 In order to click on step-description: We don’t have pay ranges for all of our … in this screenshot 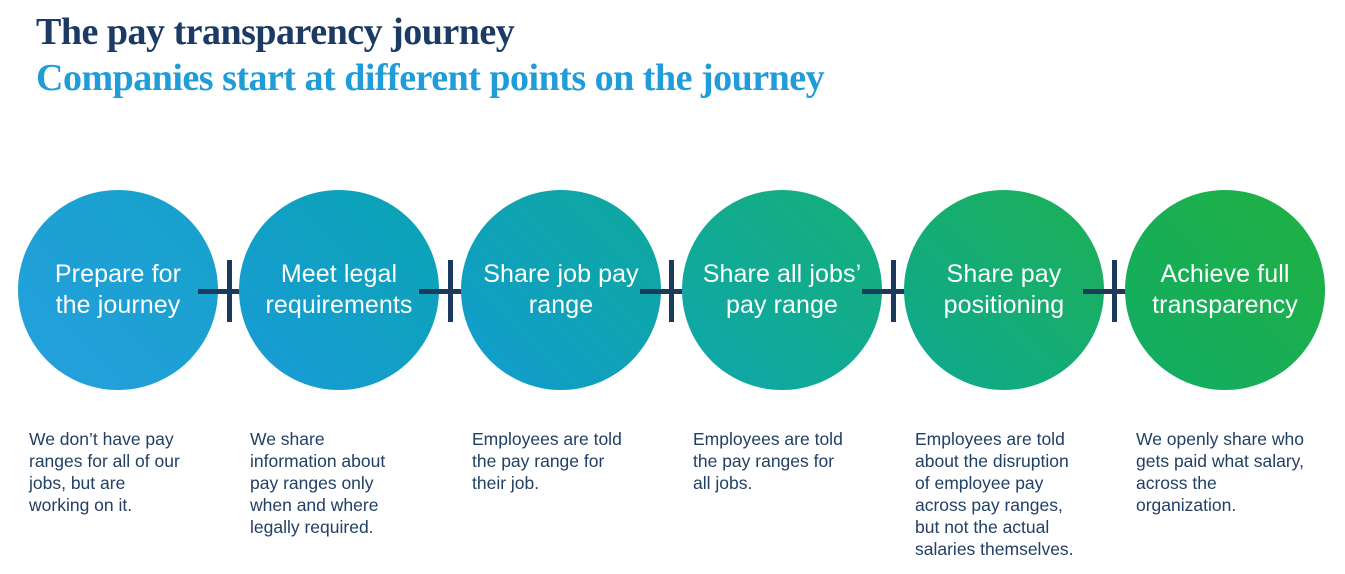, I will do `click(104, 472)`.